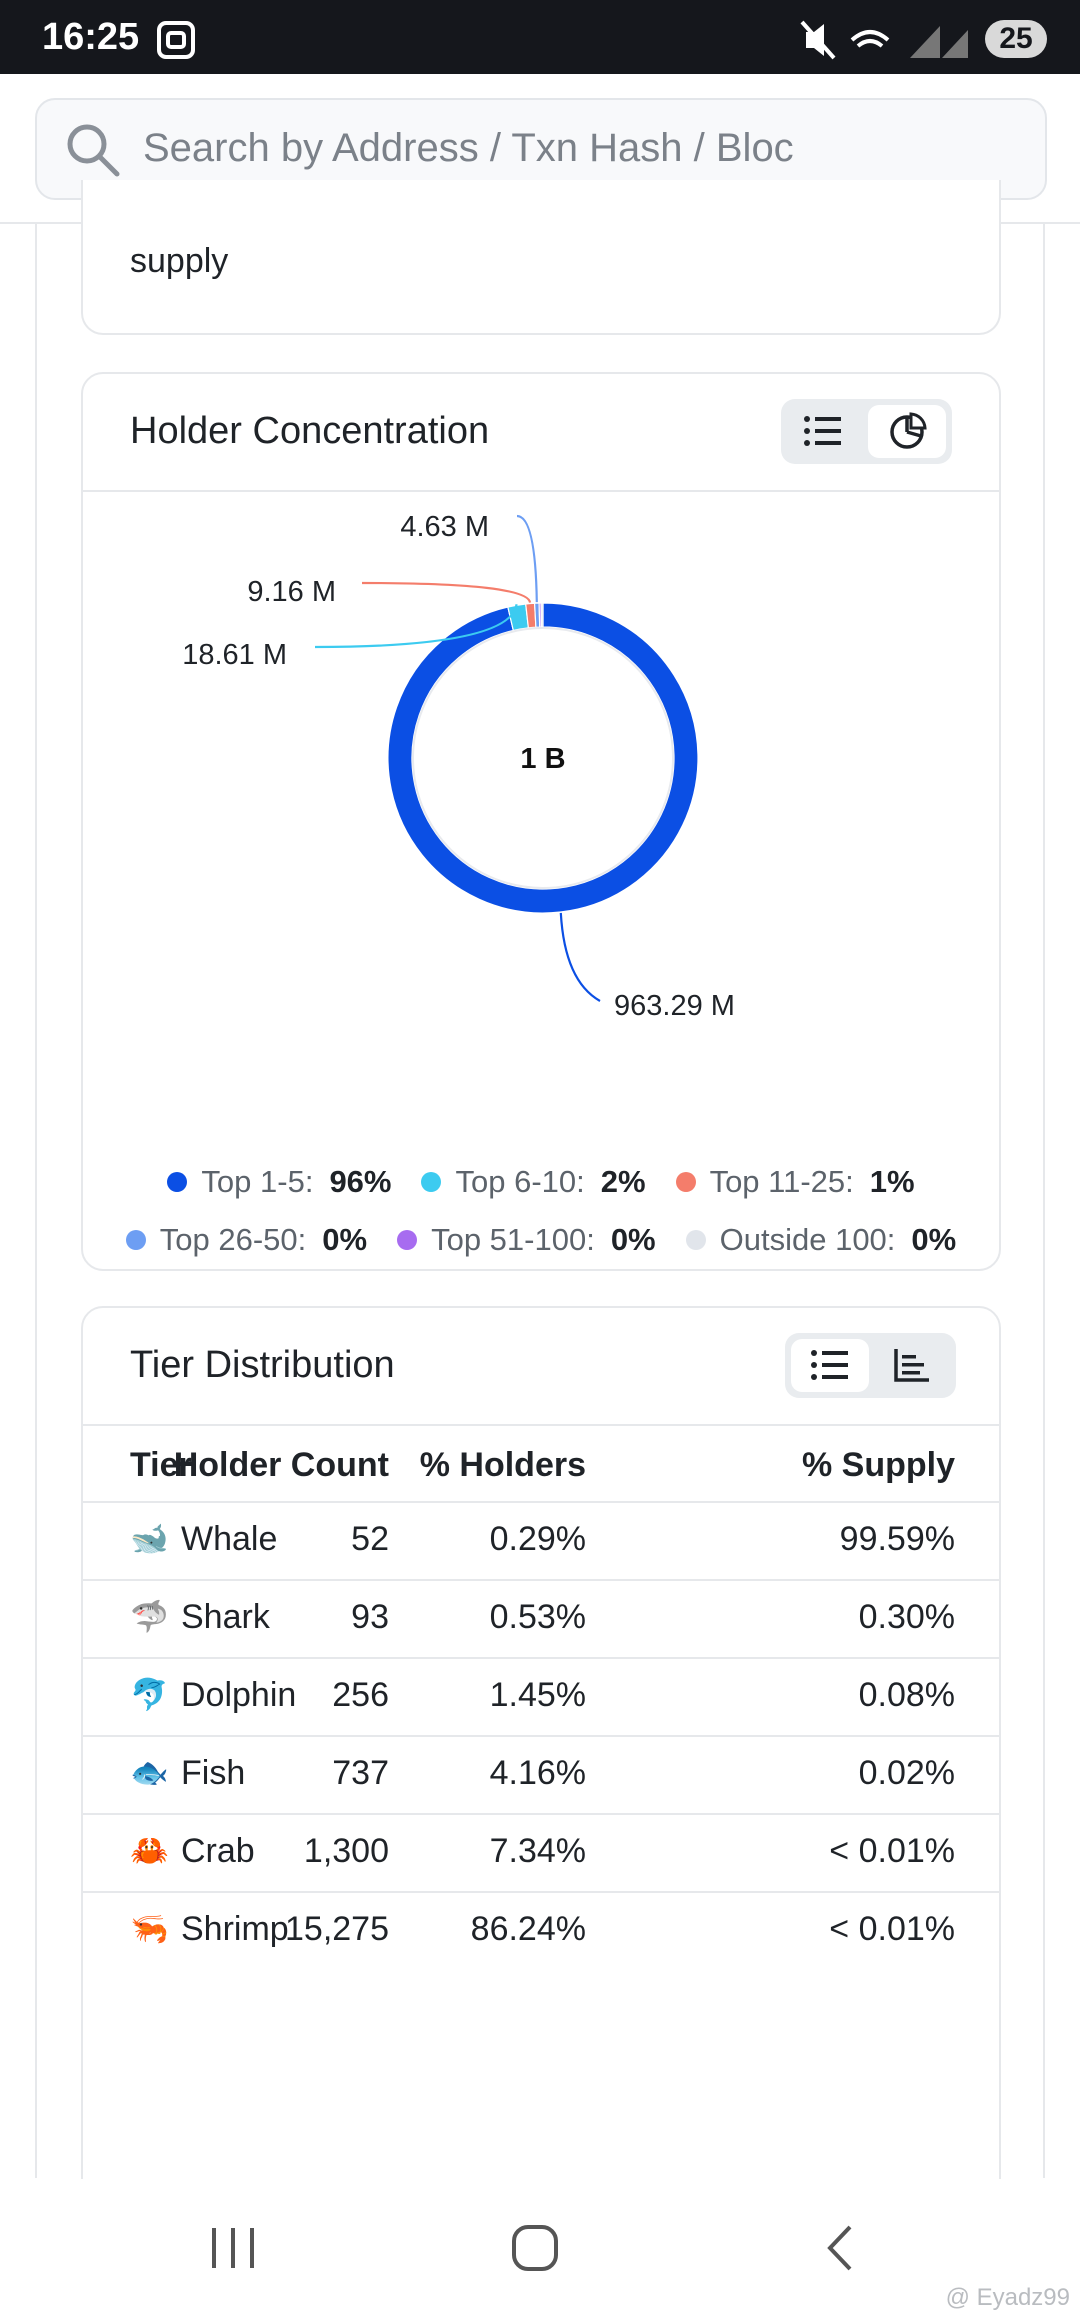 The height and width of the screenshot is (2316, 1080). Describe the element at coordinates (149, 1928) in the screenshot. I see `tier-icon: 🦐` at that location.